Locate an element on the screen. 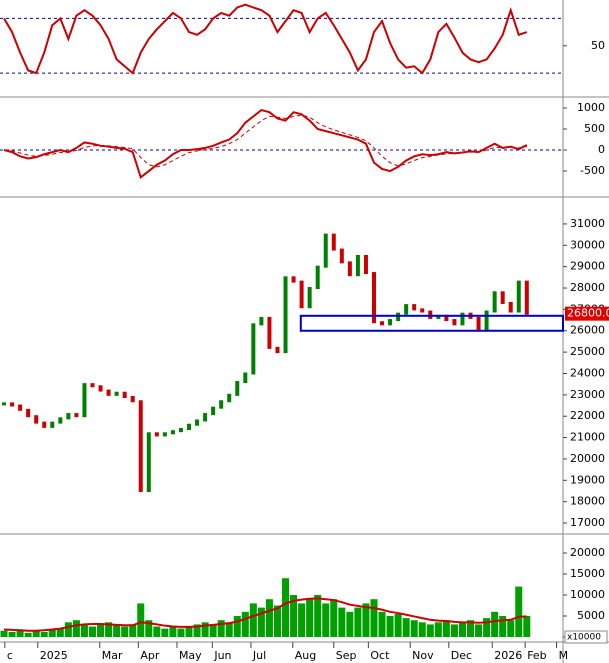  y-tick-label: 21000 is located at coordinates (587, 437).